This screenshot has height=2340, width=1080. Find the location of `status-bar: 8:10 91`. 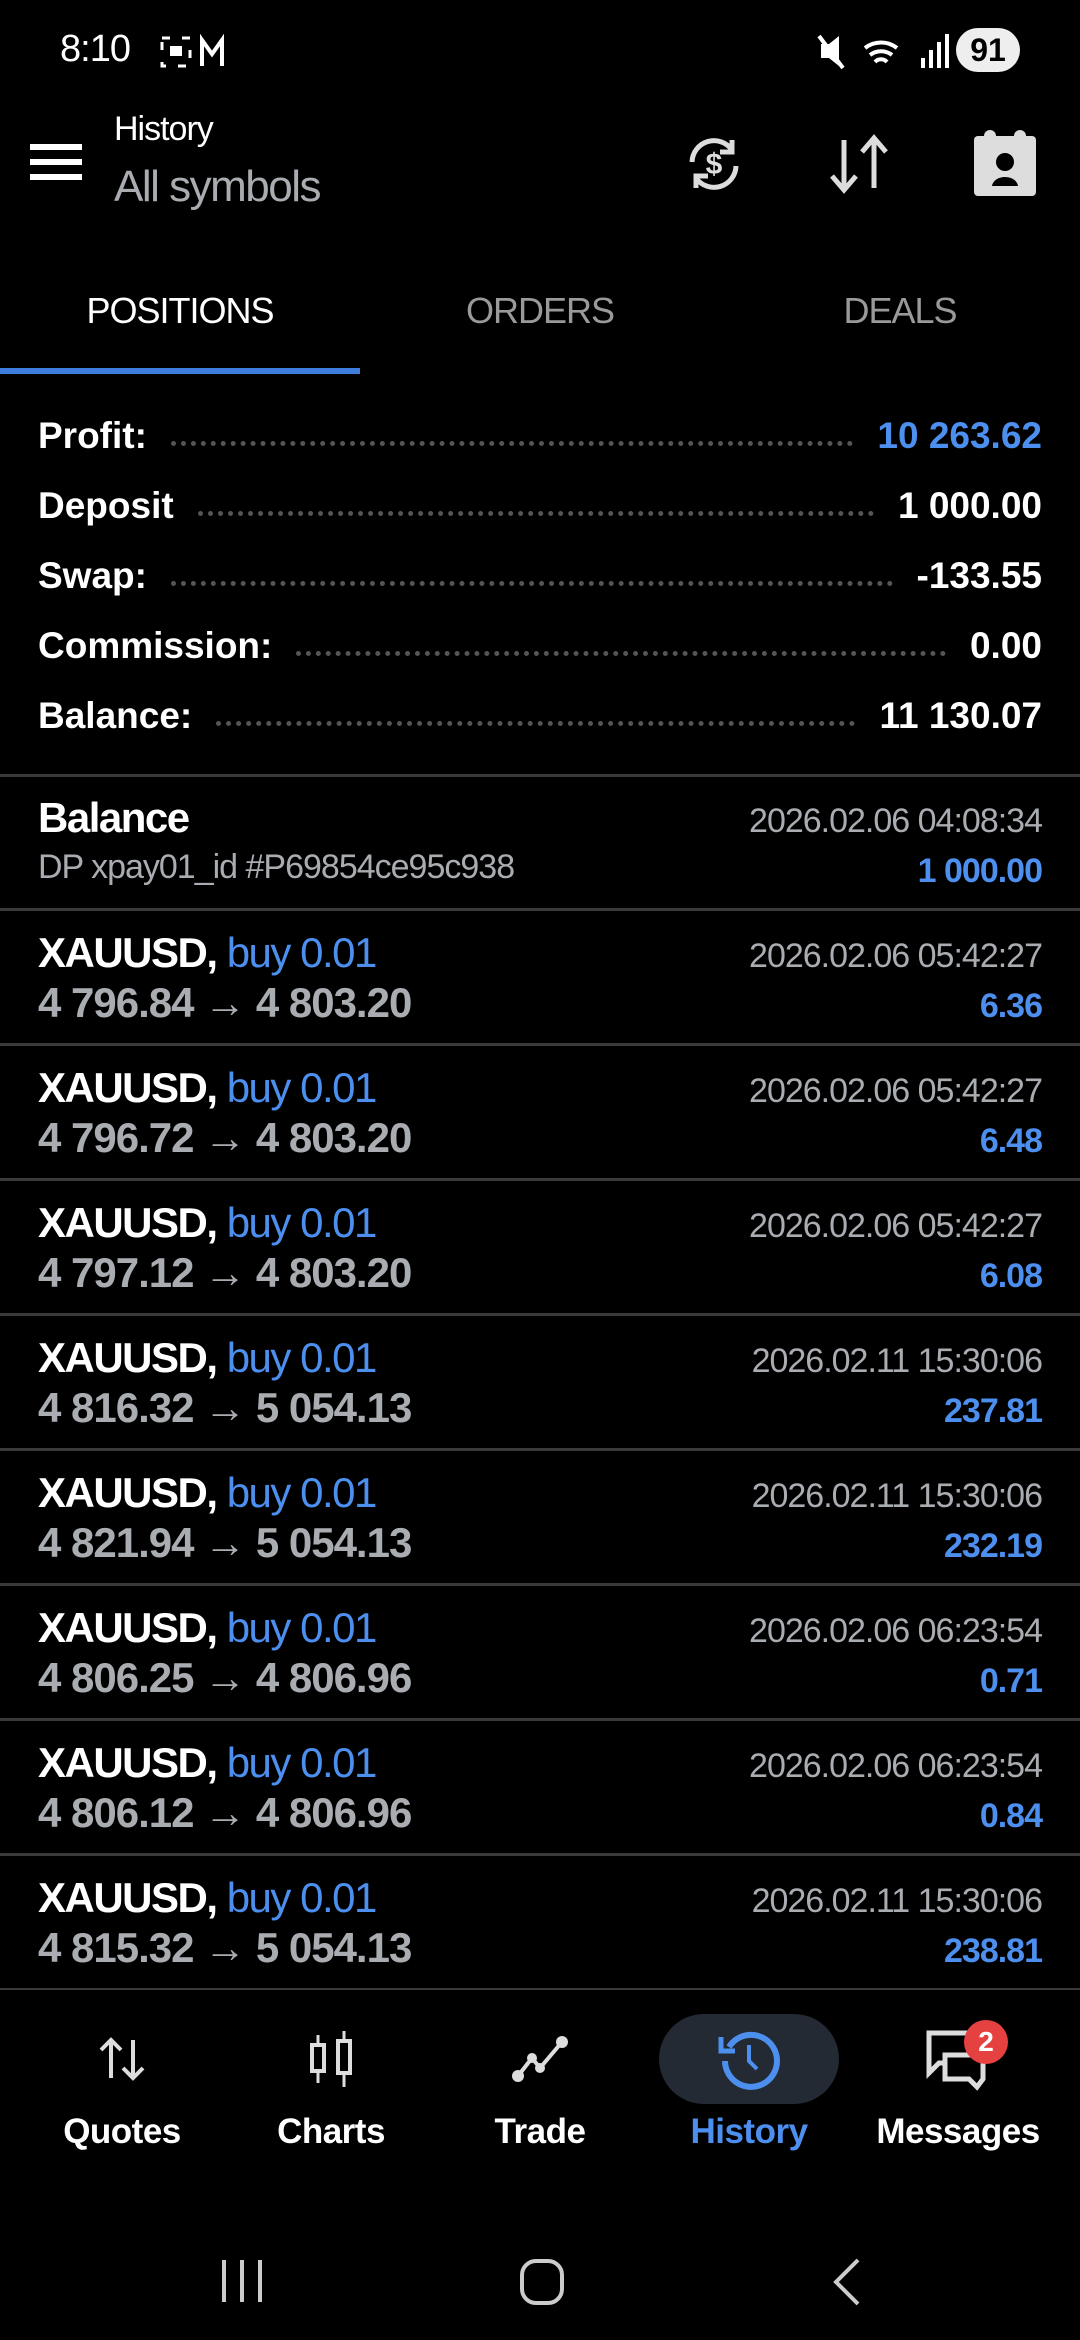

status-bar: 8:10 91 is located at coordinates (540, 52).